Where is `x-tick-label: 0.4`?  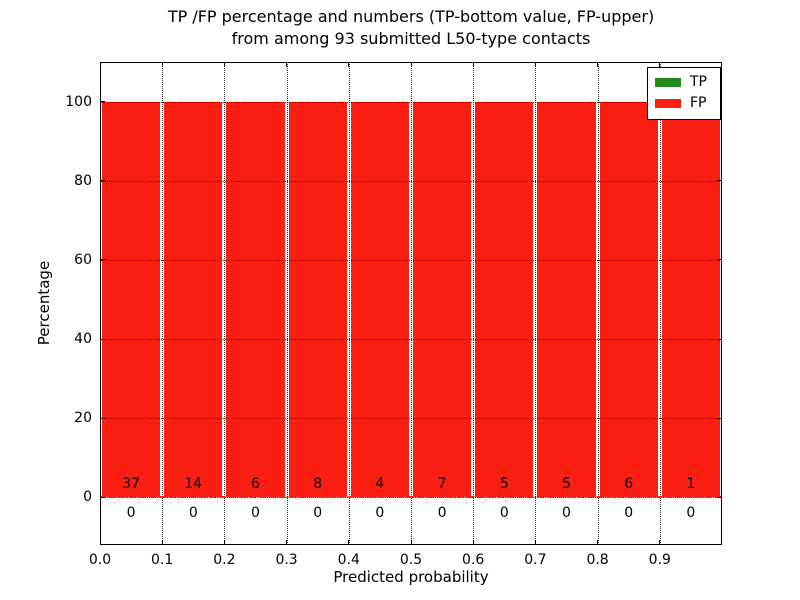
x-tick-label: 0.4 is located at coordinates (348, 560).